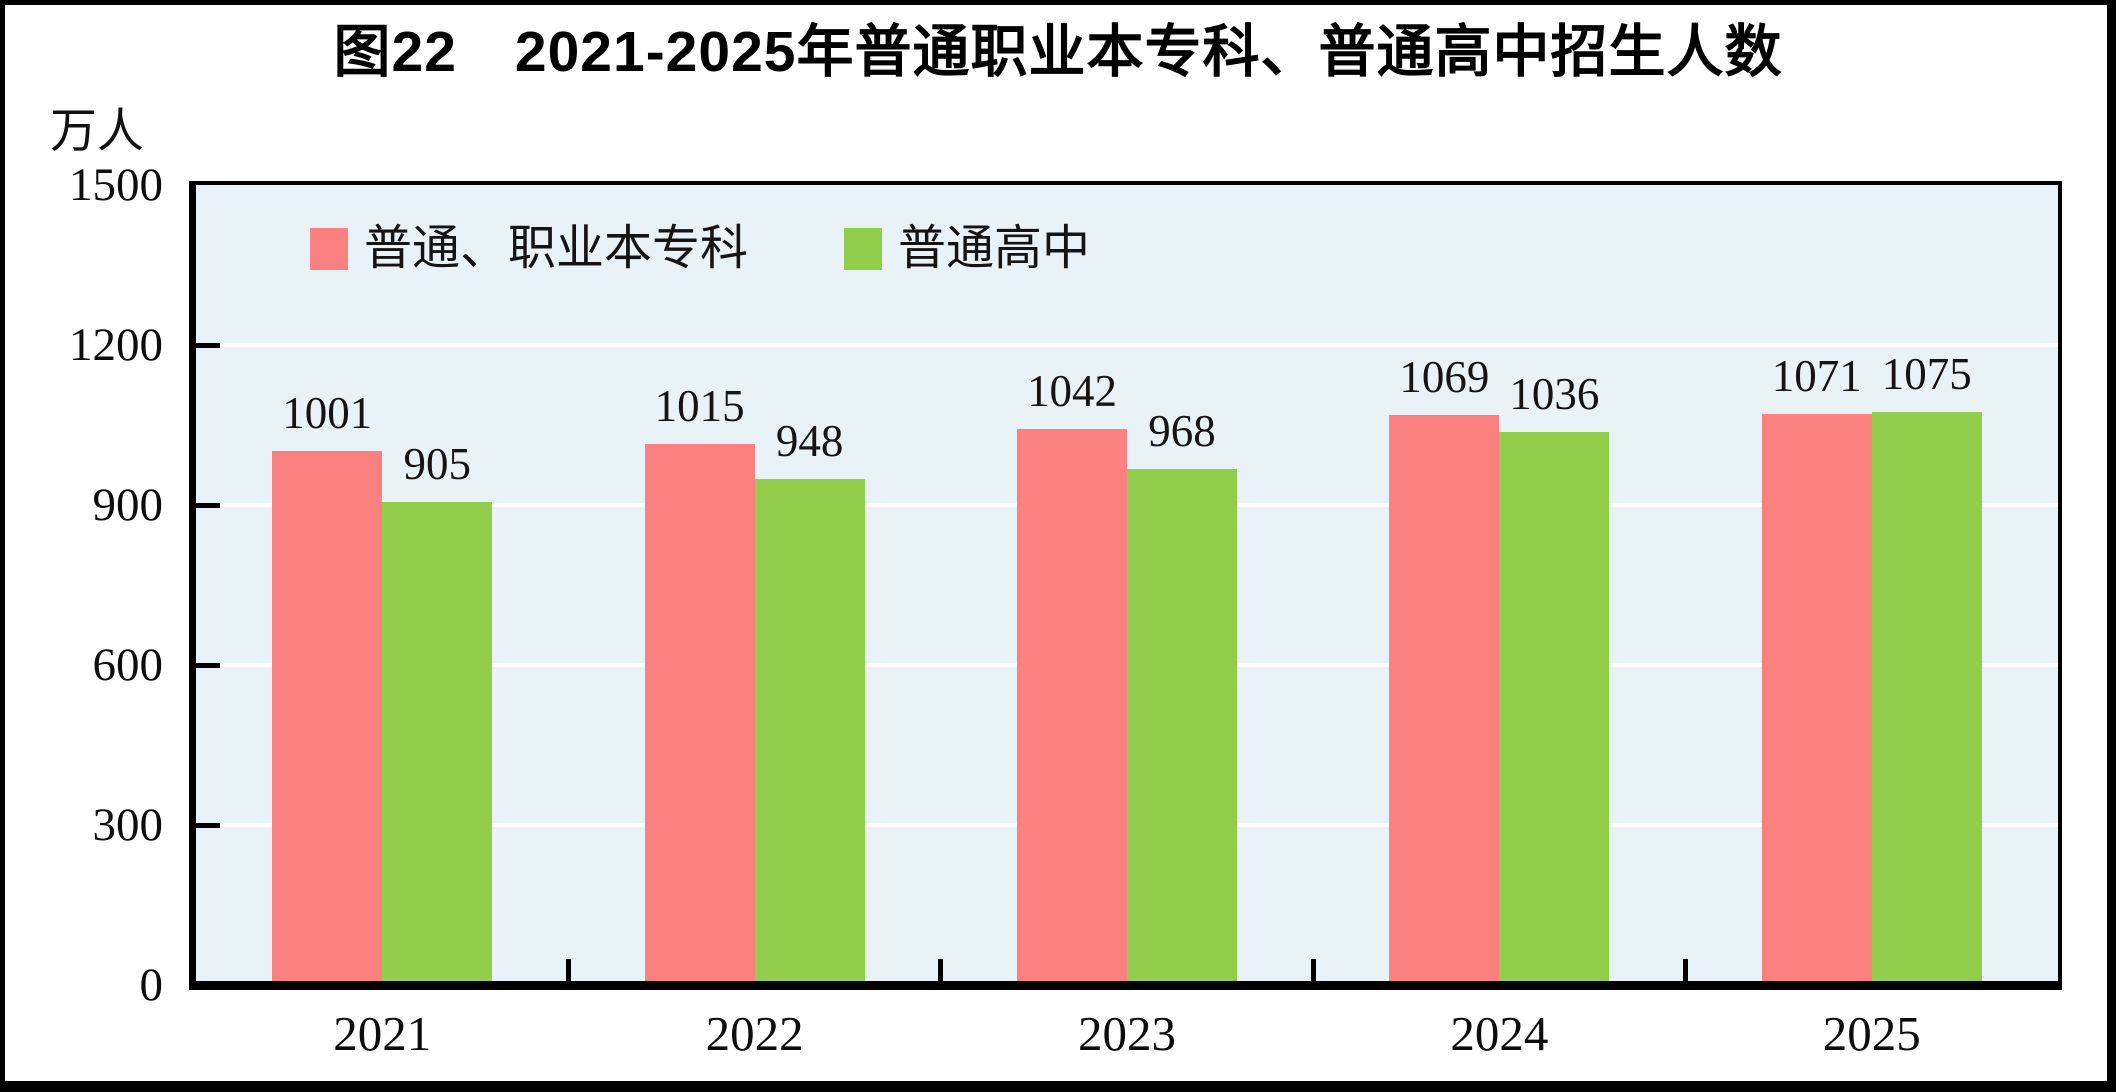 Image resolution: width=2116 pixels, height=1092 pixels. What do you see at coordinates (1499, 1033) in the screenshot?
I see `x-tick-label-2024: 2024` at bounding box center [1499, 1033].